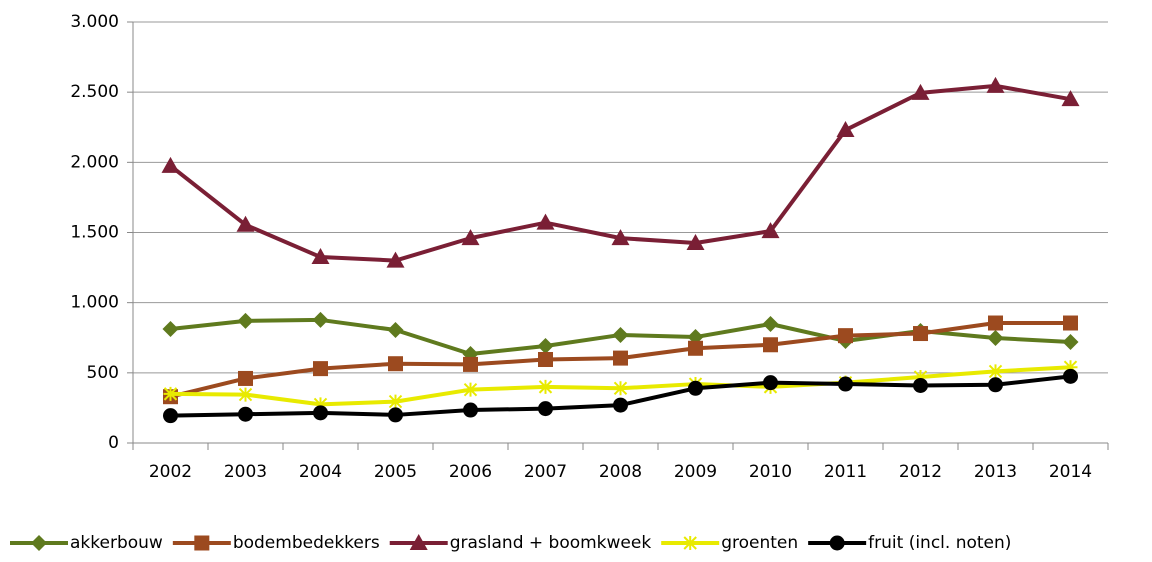 Image resolution: width=1152 pixels, height=562 pixels. I want to click on y-tick-label: 2.500, so click(94, 92).